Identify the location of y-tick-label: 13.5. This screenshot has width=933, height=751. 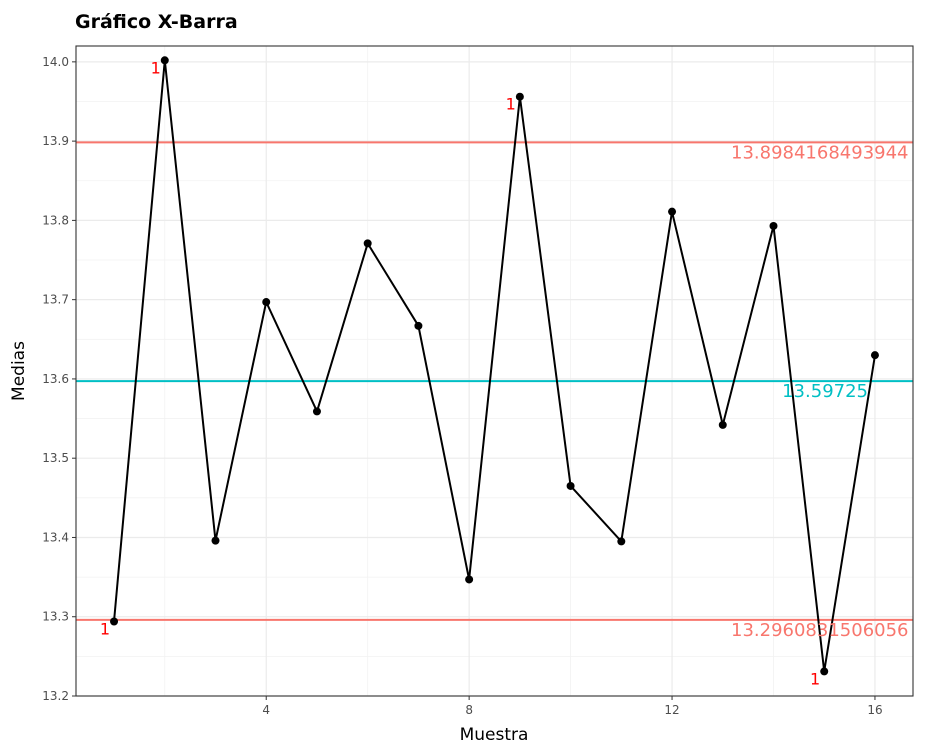
(55, 458).